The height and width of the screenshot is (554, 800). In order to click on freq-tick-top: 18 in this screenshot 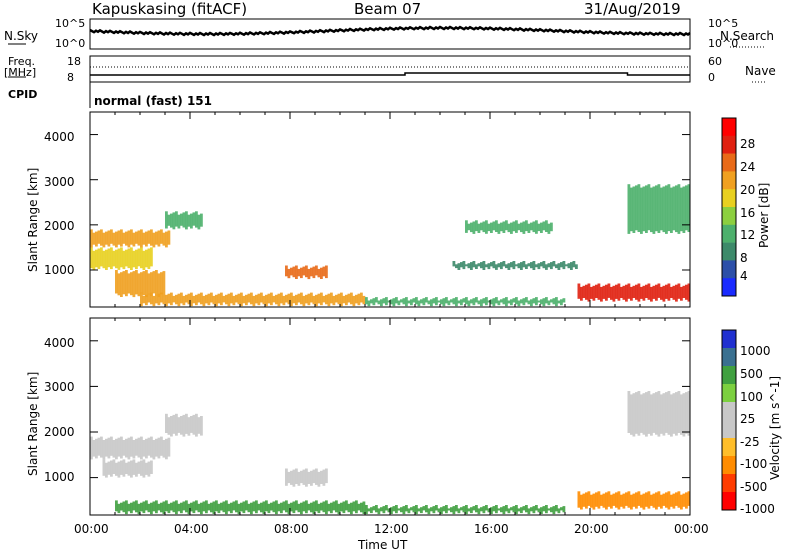, I will do `click(74, 61)`.